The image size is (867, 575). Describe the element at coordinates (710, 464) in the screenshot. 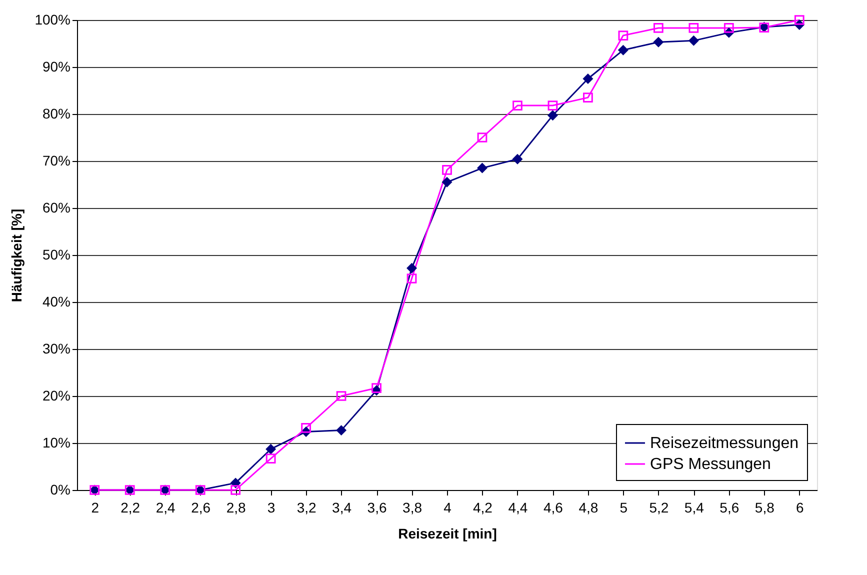

I see `legend-label: GPS Messungen` at that location.